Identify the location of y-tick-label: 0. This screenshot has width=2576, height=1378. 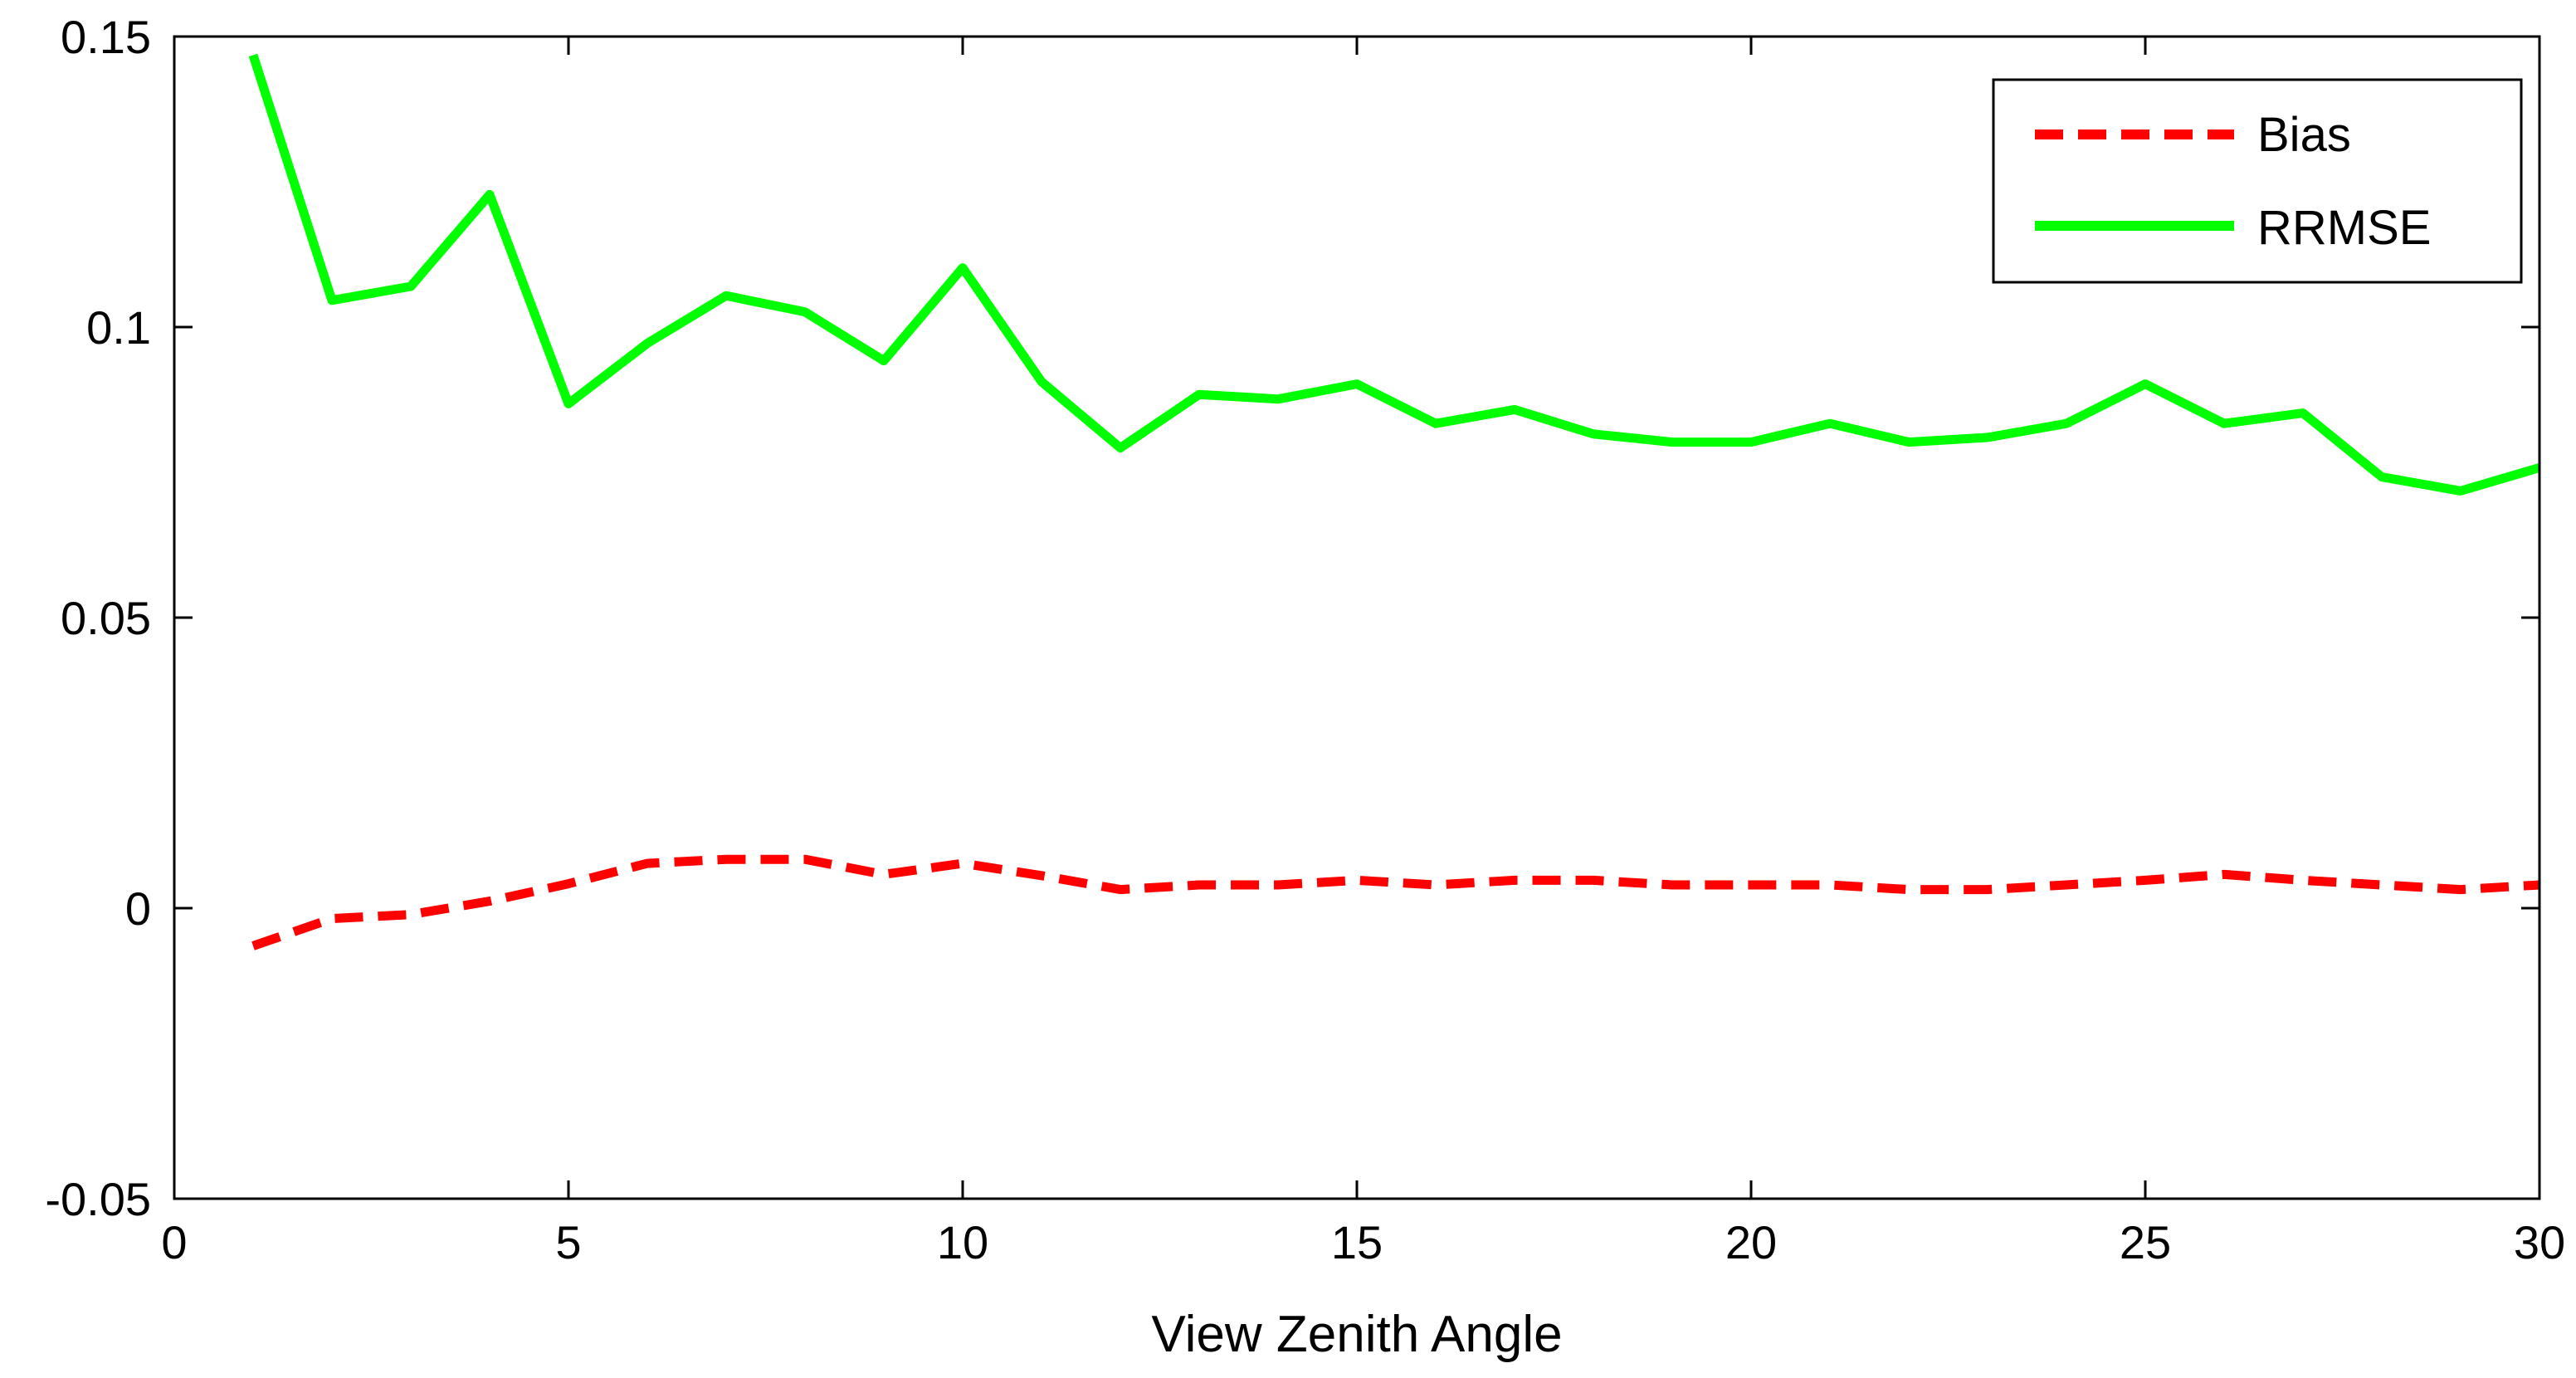
(138, 909).